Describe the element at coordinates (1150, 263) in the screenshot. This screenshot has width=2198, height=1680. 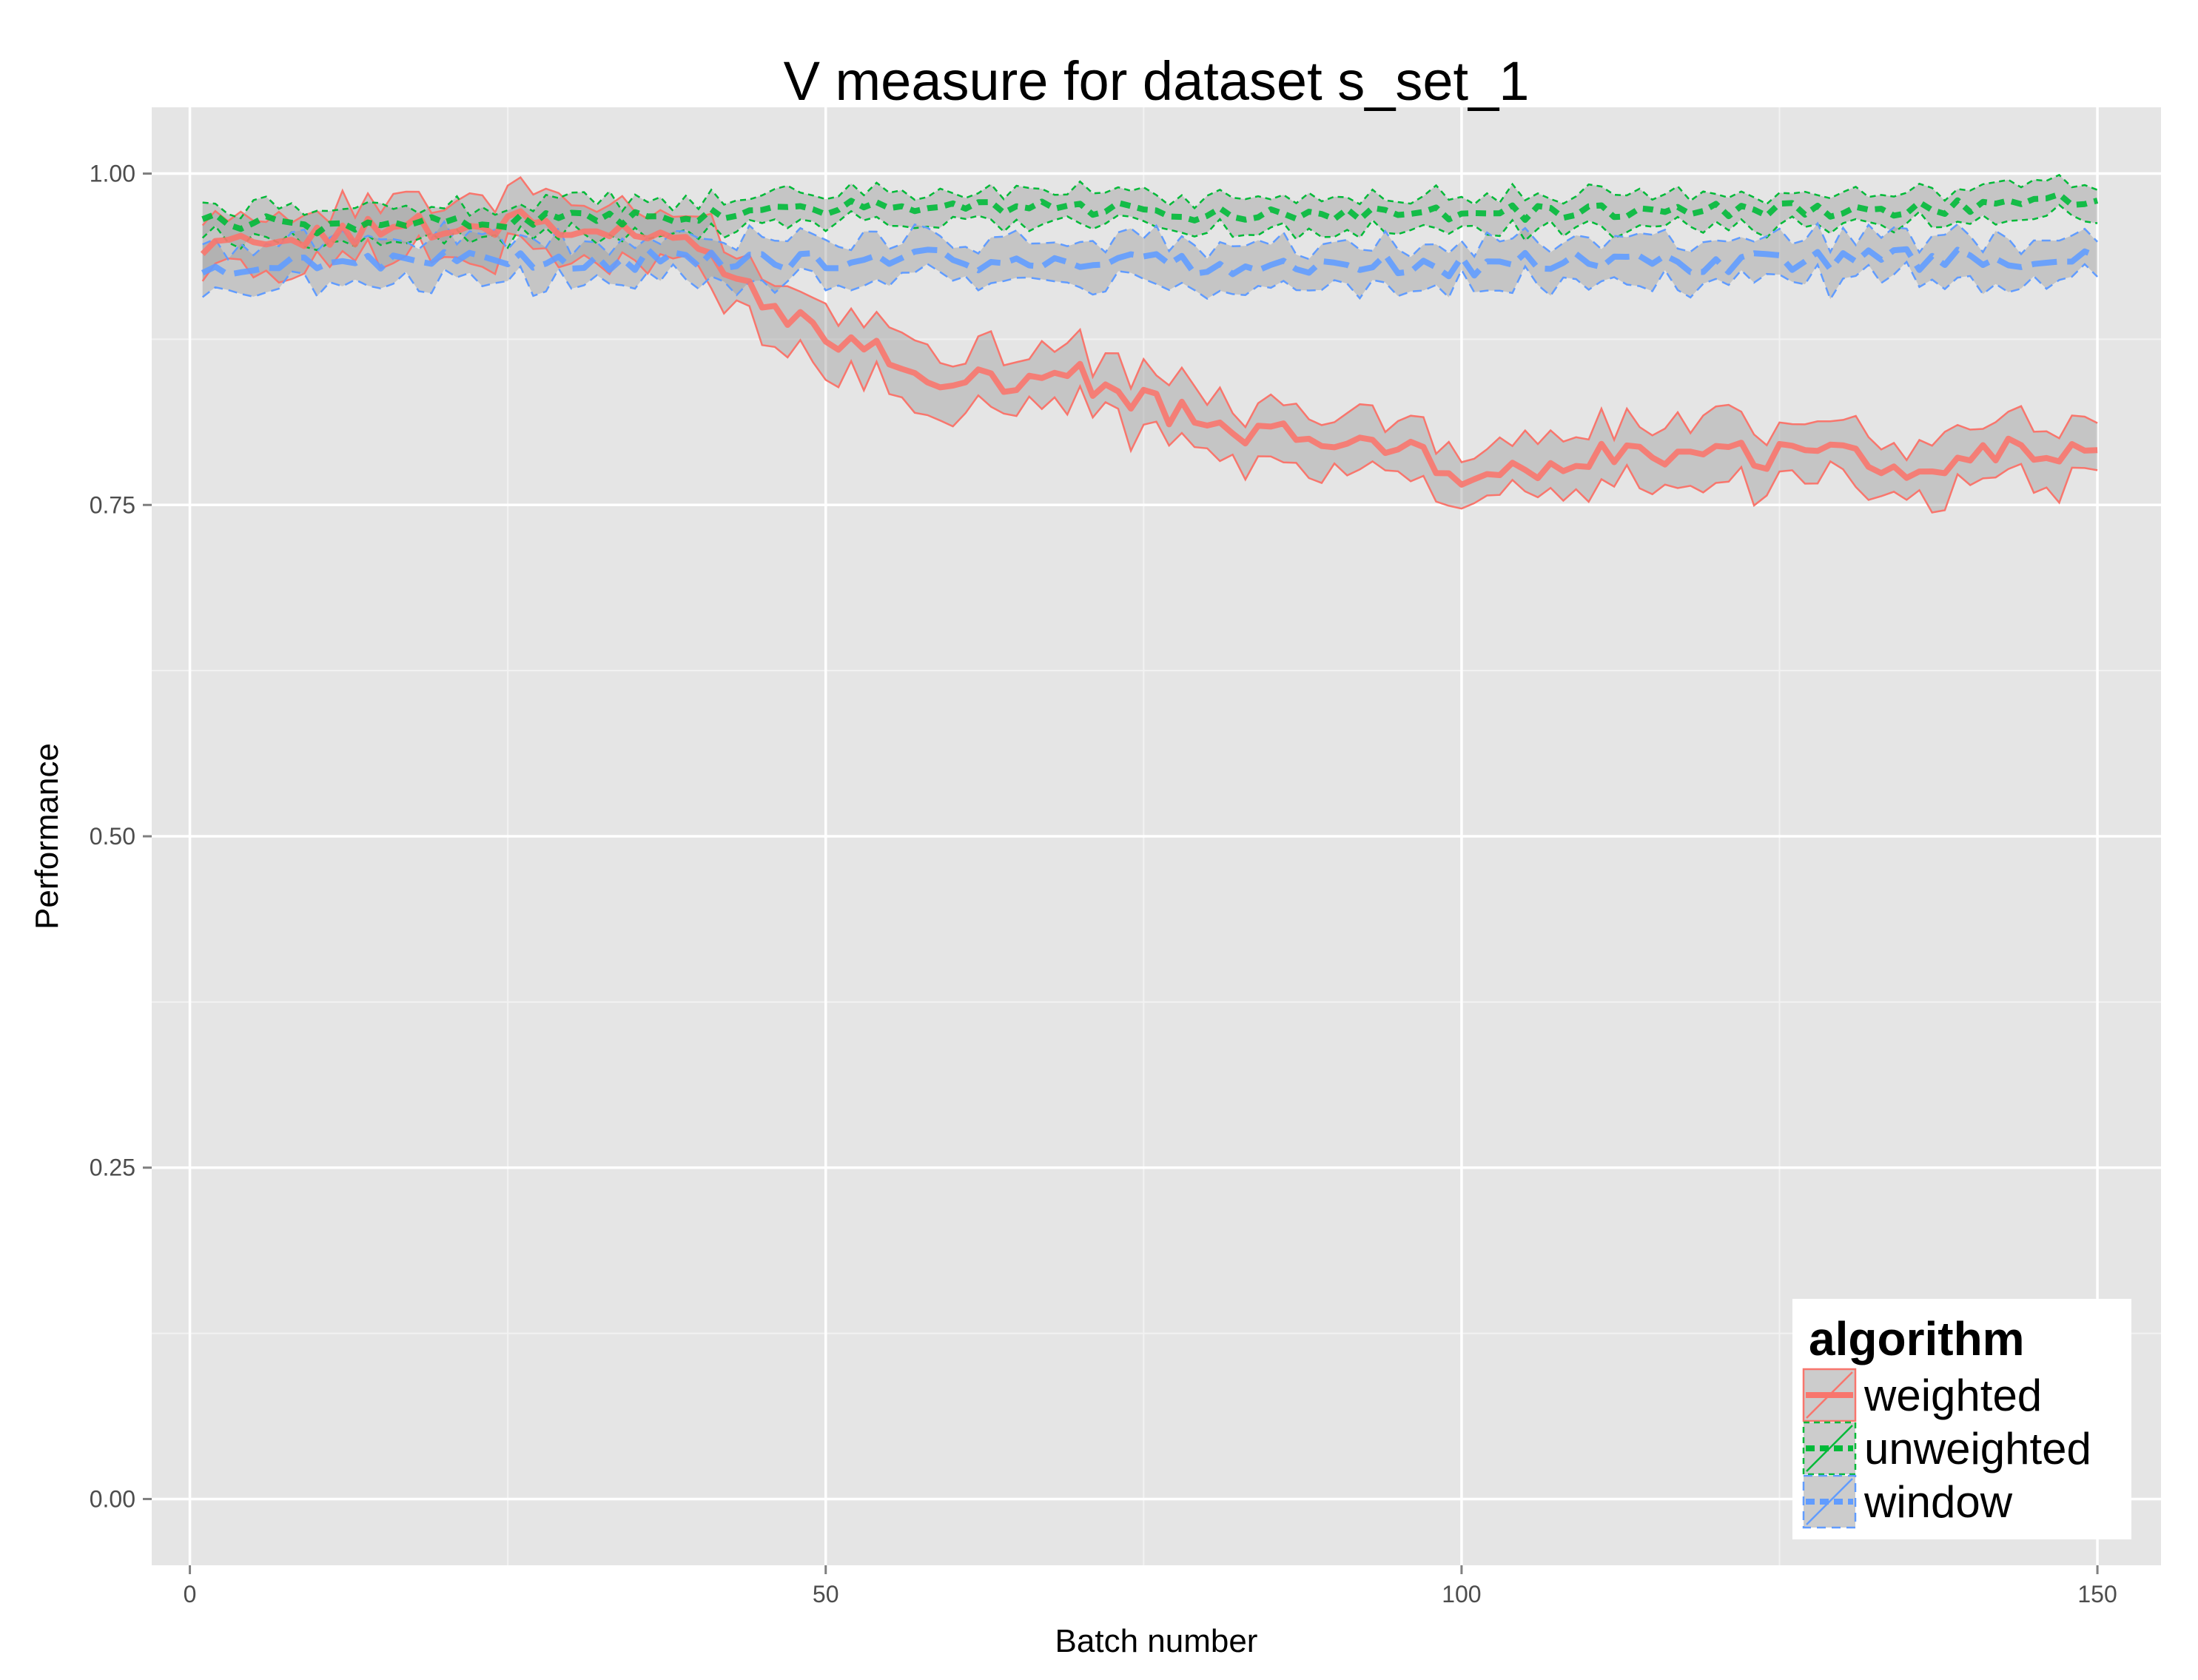
I see `series-line-window` at that location.